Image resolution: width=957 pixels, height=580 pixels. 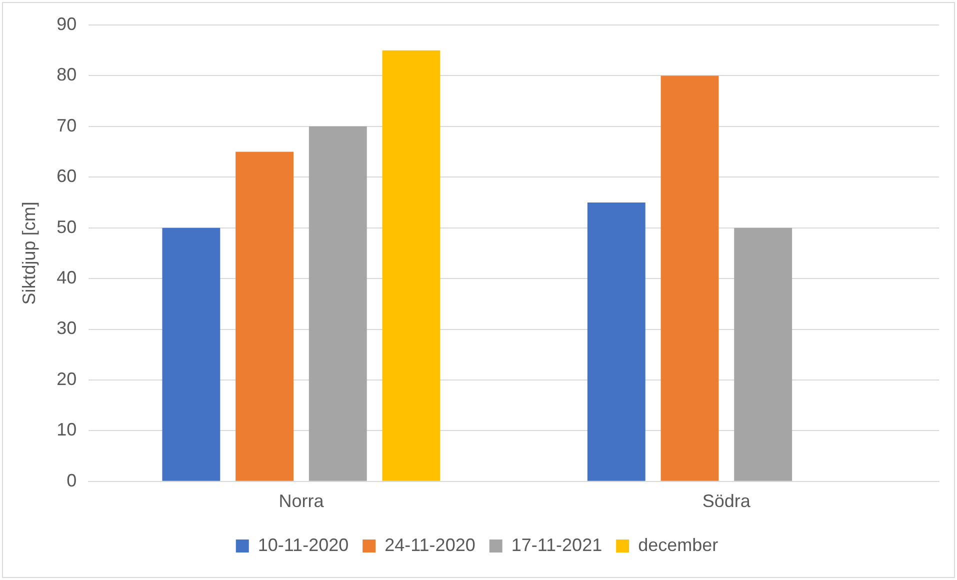 What do you see at coordinates (301, 501) in the screenshot?
I see `x-tick-label: Norra` at bounding box center [301, 501].